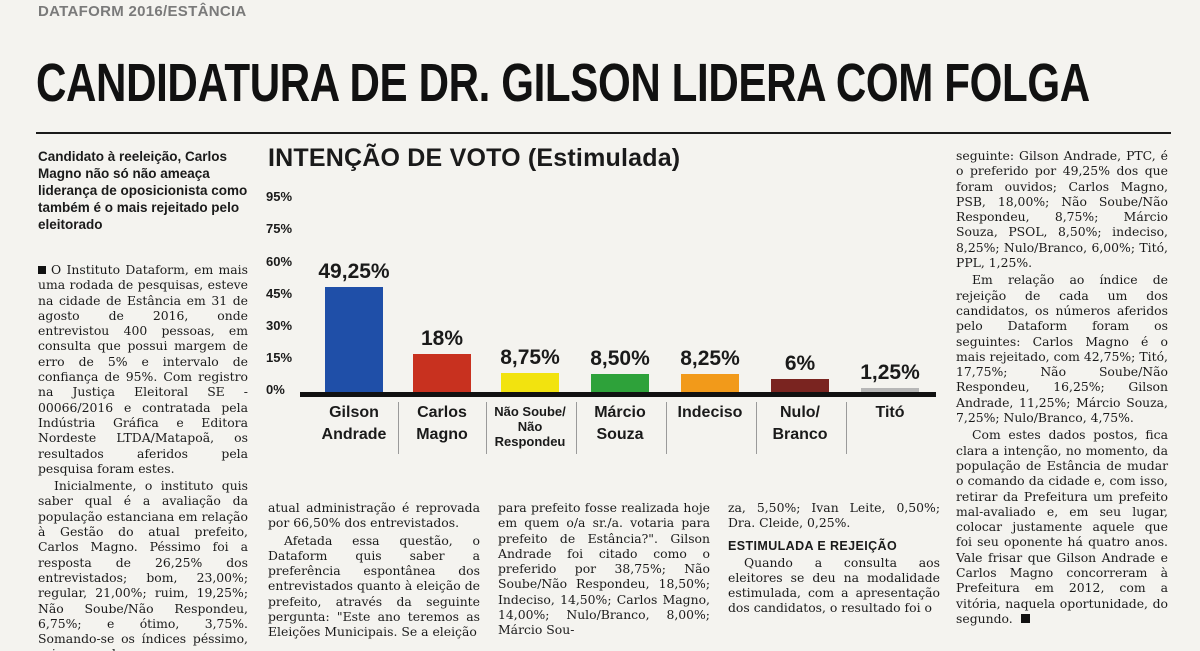 The height and width of the screenshot is (651, 1200). What do you see at coordinates (474, 158) in the screenshot?
I see `chart-title: INTENÇÃO DE VOTO (Estimulada)` at bounding box center [474, 158].